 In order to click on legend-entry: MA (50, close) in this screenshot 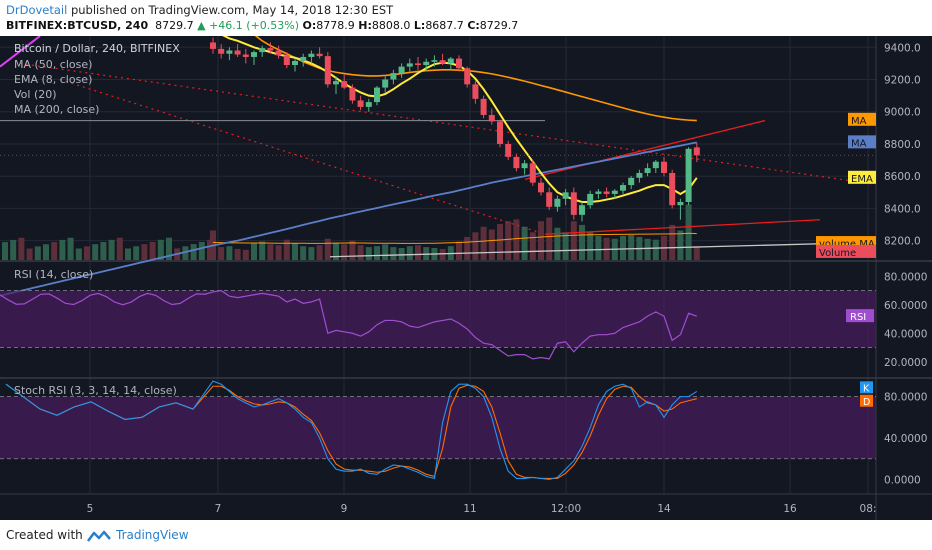, I will do `click(53, 64)`.